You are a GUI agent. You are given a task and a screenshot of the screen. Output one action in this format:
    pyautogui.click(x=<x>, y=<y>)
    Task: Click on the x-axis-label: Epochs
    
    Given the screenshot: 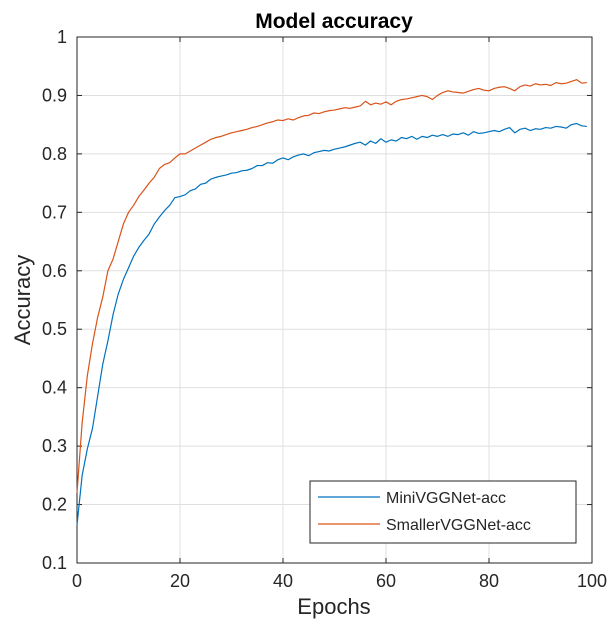 What is the action you would take?
    pyautogui.click(x=333, y=606)
    